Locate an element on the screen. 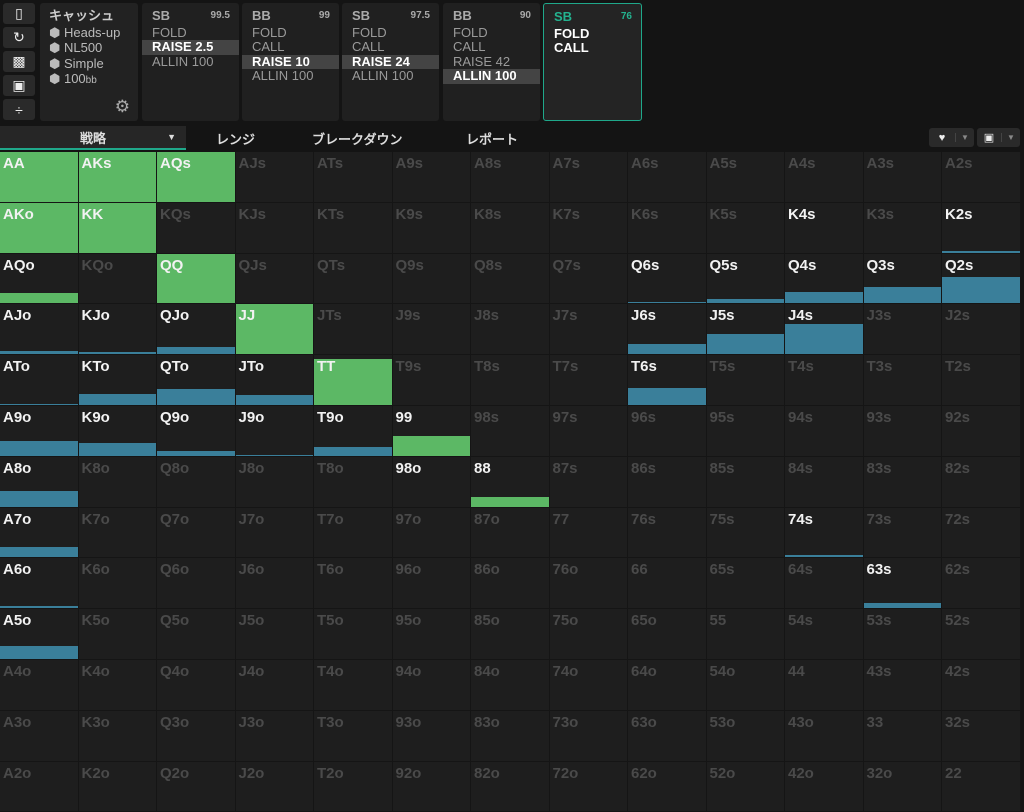  hand-cell-KTs: KTs is located at coordinates (353, 228).